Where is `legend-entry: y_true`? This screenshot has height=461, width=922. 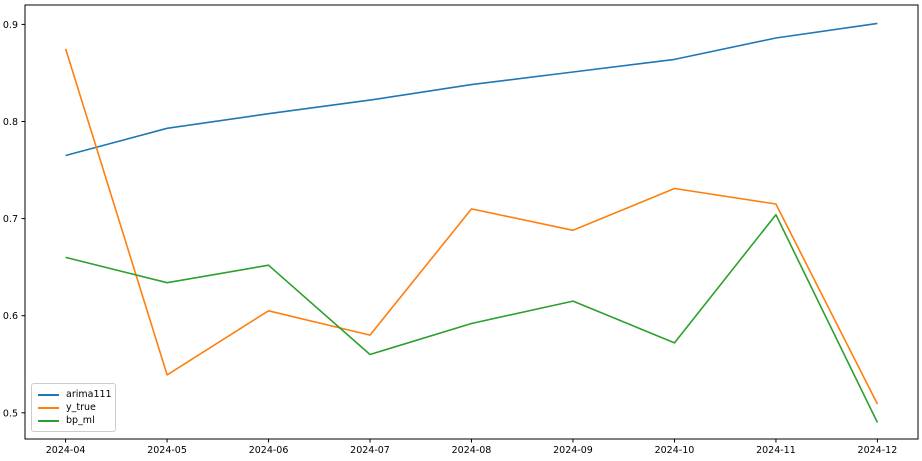 legend-entry: y_true is located at coordinates (73, 407).